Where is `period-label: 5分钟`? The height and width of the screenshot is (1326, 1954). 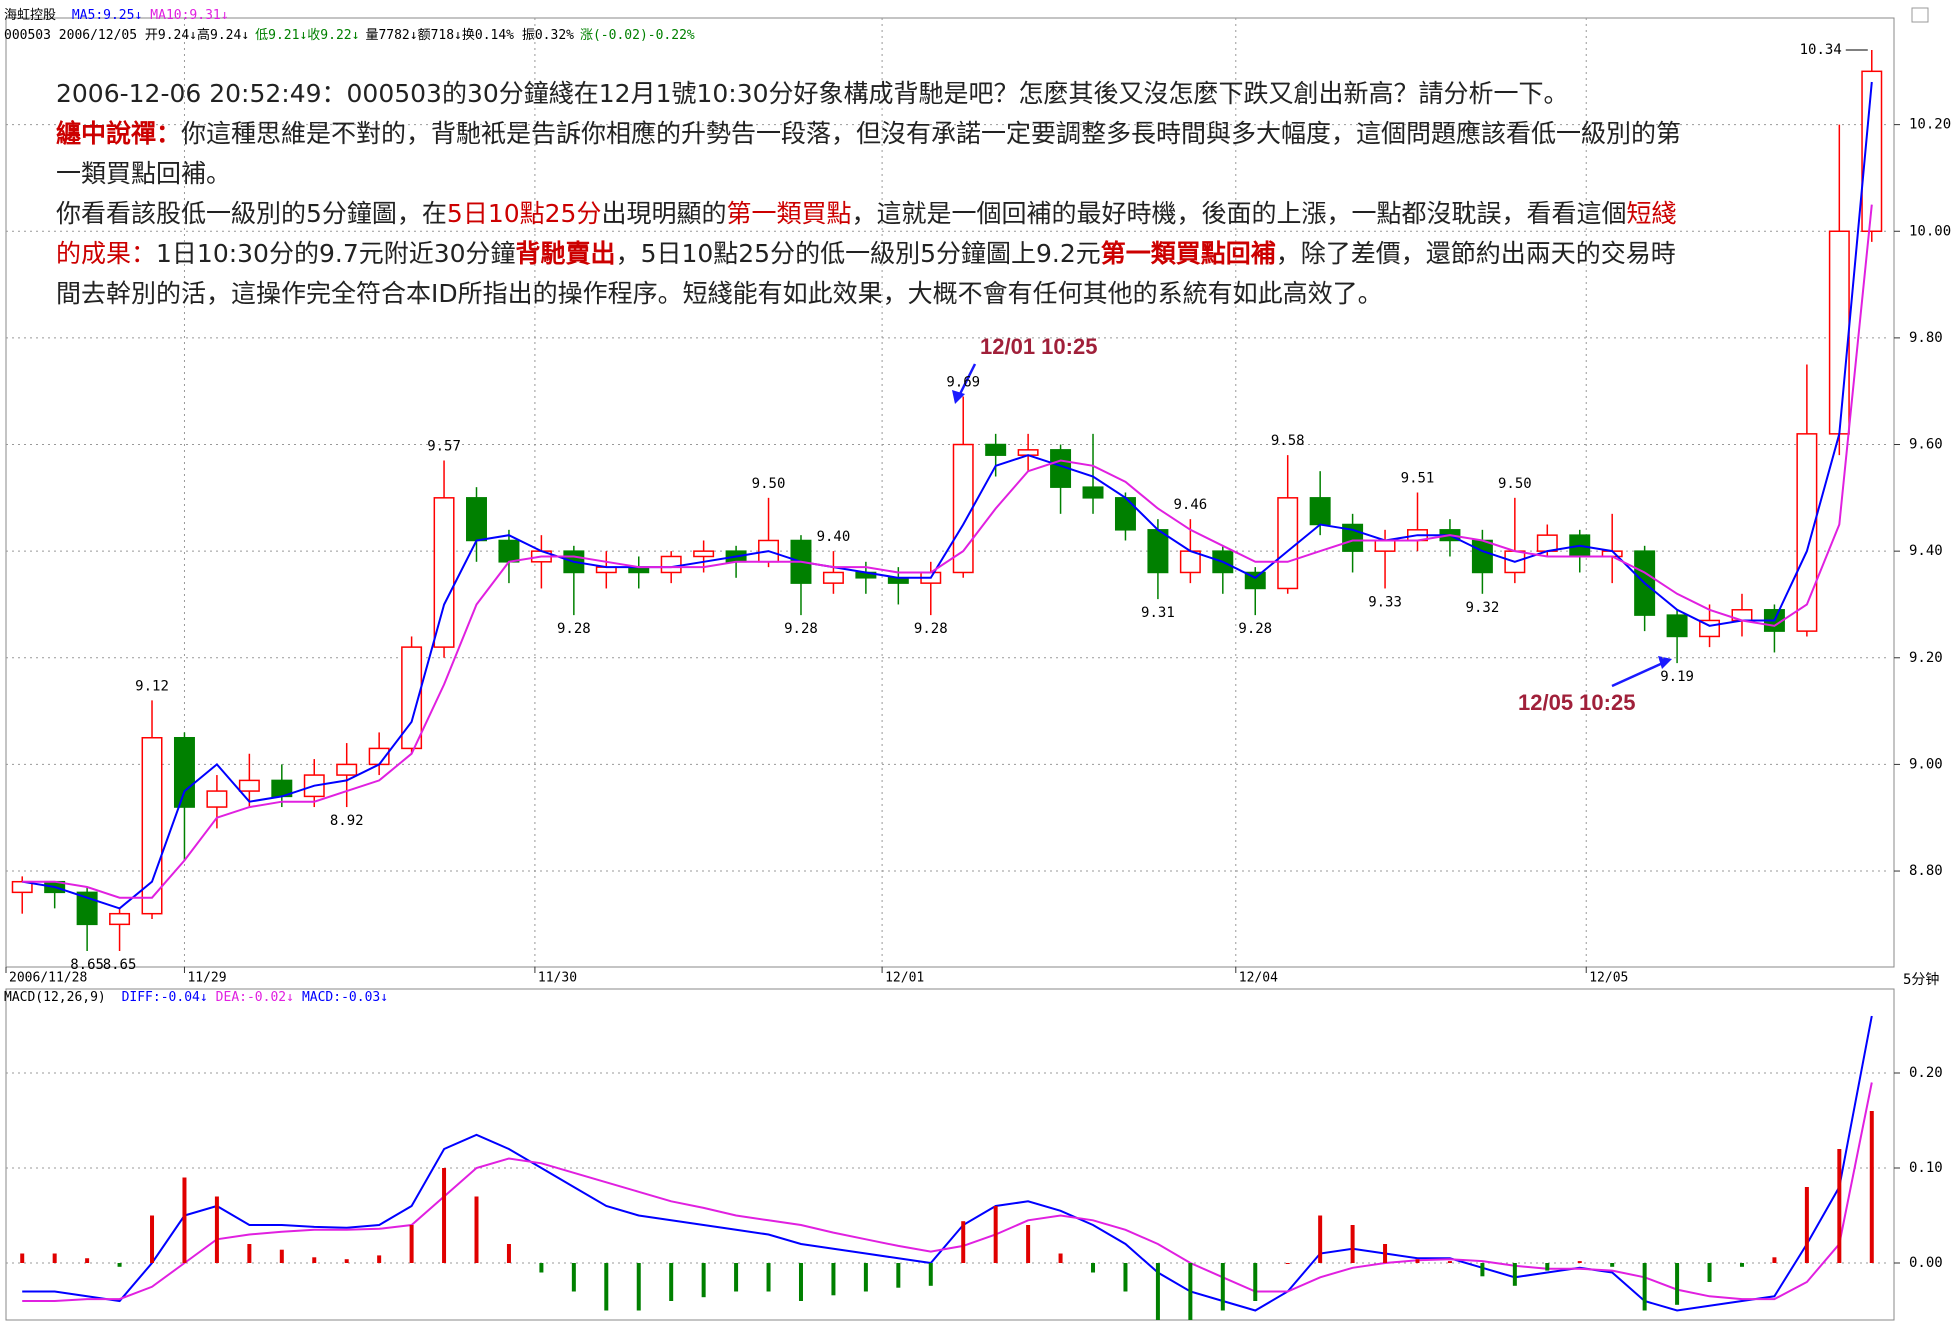 period-label: 5分钟 is located at coordinates (1921, 979).